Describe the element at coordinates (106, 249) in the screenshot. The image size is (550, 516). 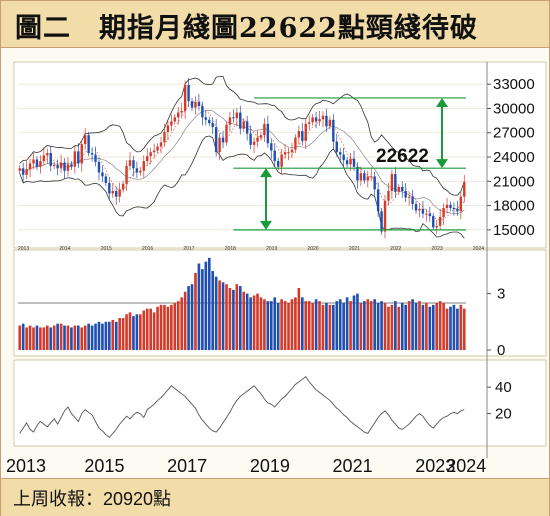
I see `small-year-label: 2015` at that location.